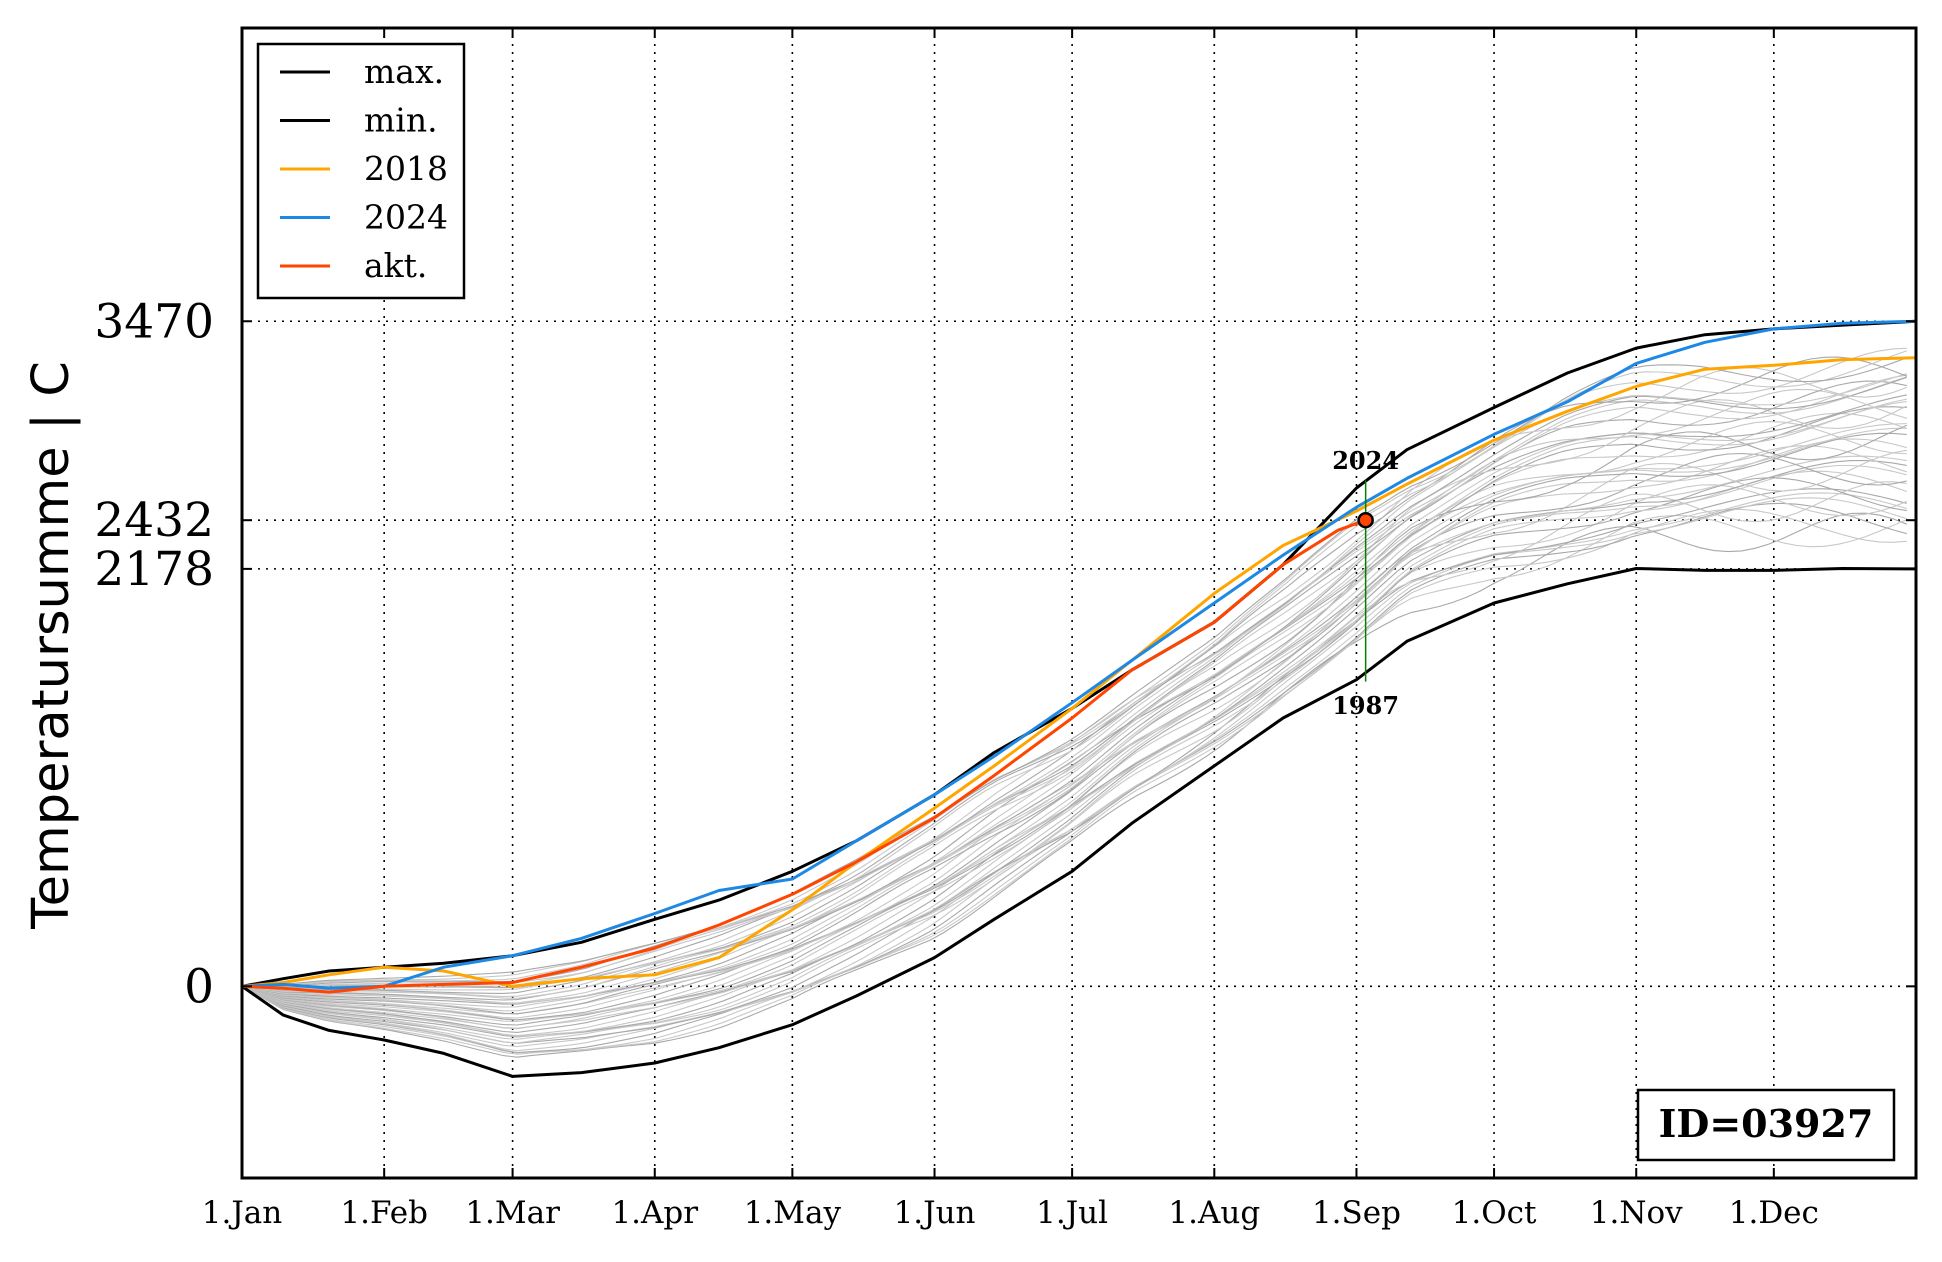 Image resolution: width=1942 pixels, height=1262 pixels. What do you see at coordinates (395, 265) in the screenshot?
I see `legend-label: akt.` at bounding box center [395, 265].